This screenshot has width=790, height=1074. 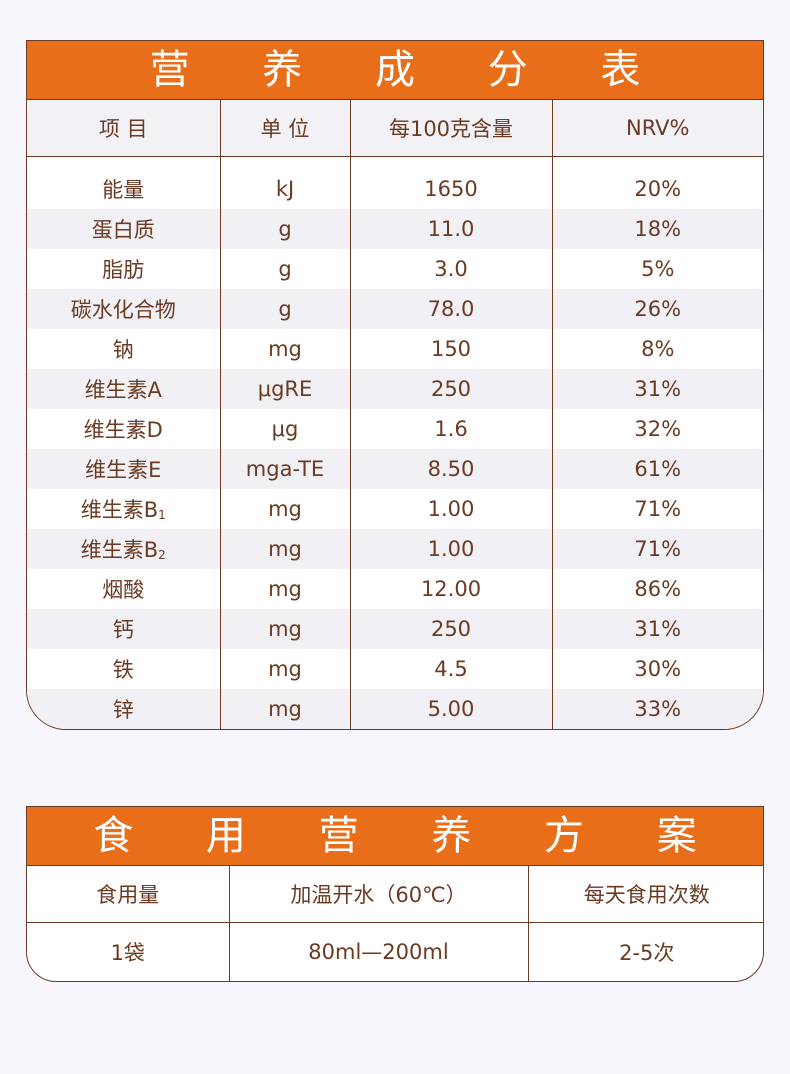 What do you see at coordinates (658, 589) in the screenshot?
I see `nrv-cell: 86%` at bounding box center [658, 589].